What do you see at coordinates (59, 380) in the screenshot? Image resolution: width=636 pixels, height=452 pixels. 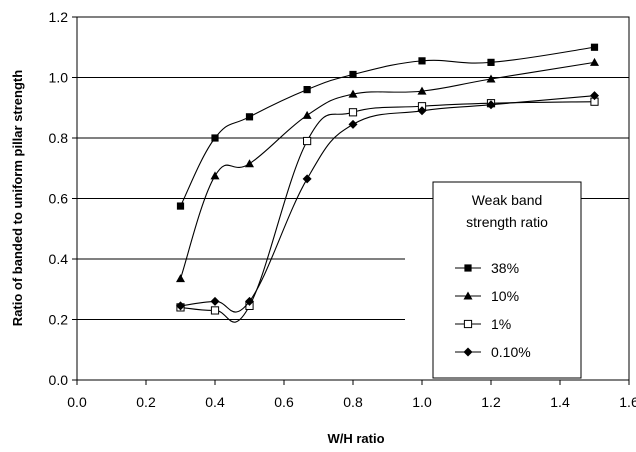 I see `y-tick-label: 0.0` at bounding box center [59, 380].